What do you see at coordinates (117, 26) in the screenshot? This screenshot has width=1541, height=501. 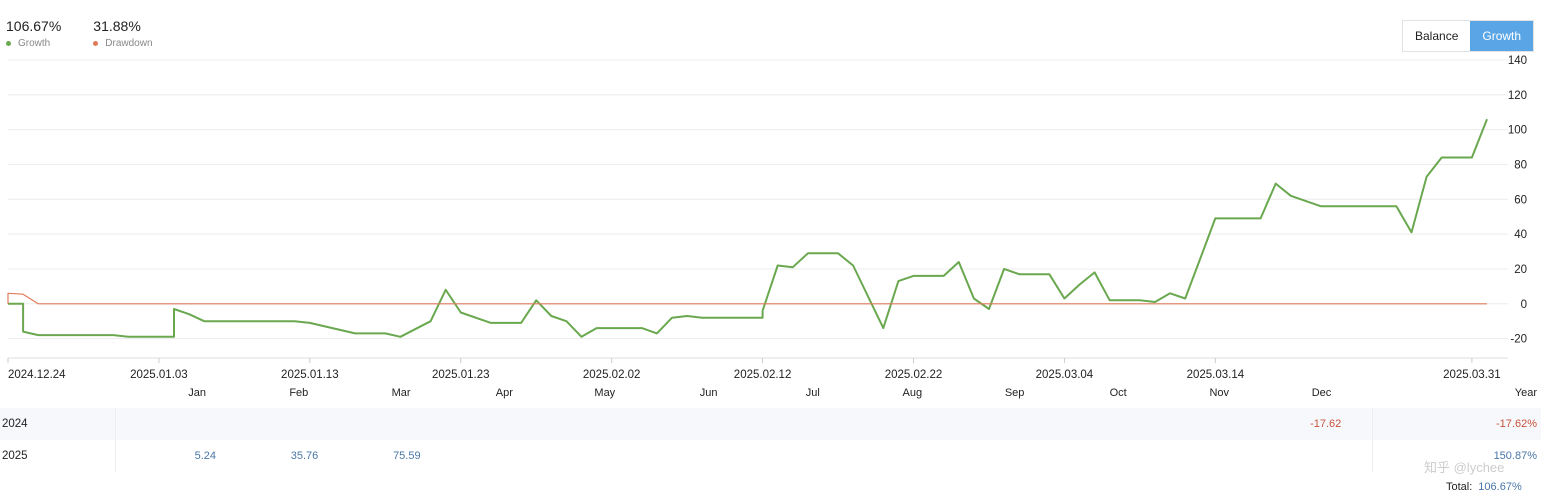 I see `drawdown-value: 31.88%` at bounding box center [117, 26].